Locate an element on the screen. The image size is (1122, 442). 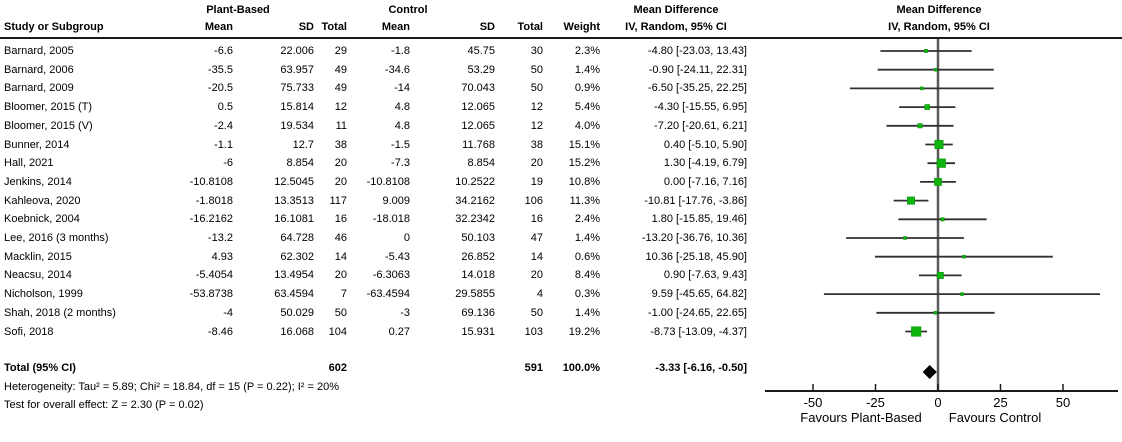
weight: 11.3% is located at coordinates (584, 200).